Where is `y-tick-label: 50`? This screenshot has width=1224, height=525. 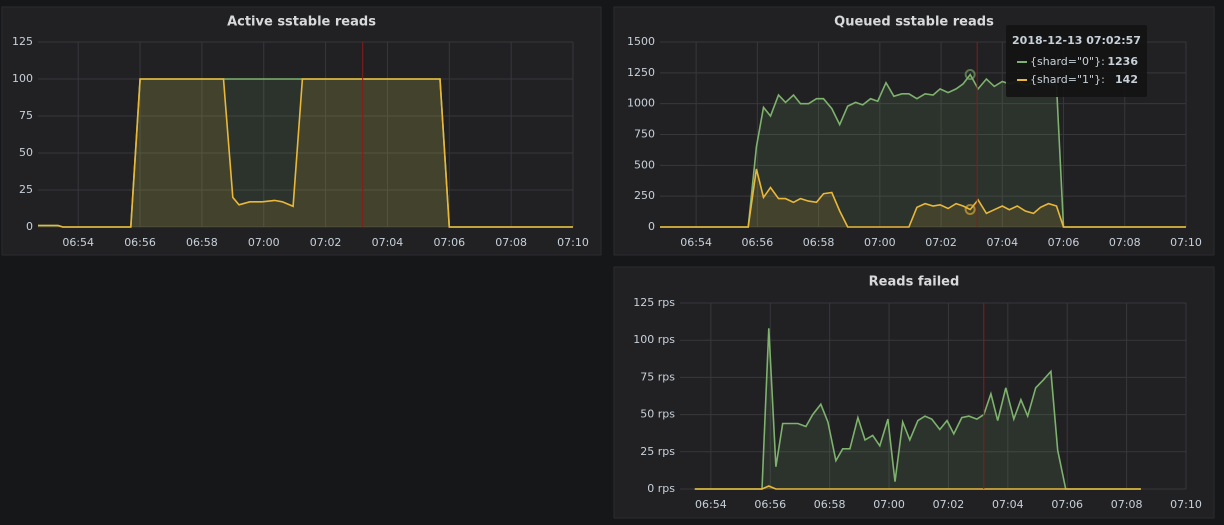 y-tick-label: 50 is located at coordinates (26, 152).